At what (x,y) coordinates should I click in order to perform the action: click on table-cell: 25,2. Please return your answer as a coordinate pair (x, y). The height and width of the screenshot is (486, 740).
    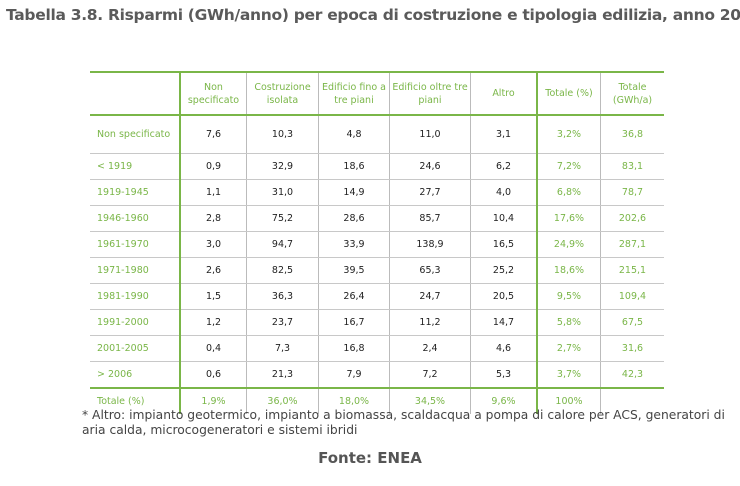
    Looking at the image, I should click on (503, 270).